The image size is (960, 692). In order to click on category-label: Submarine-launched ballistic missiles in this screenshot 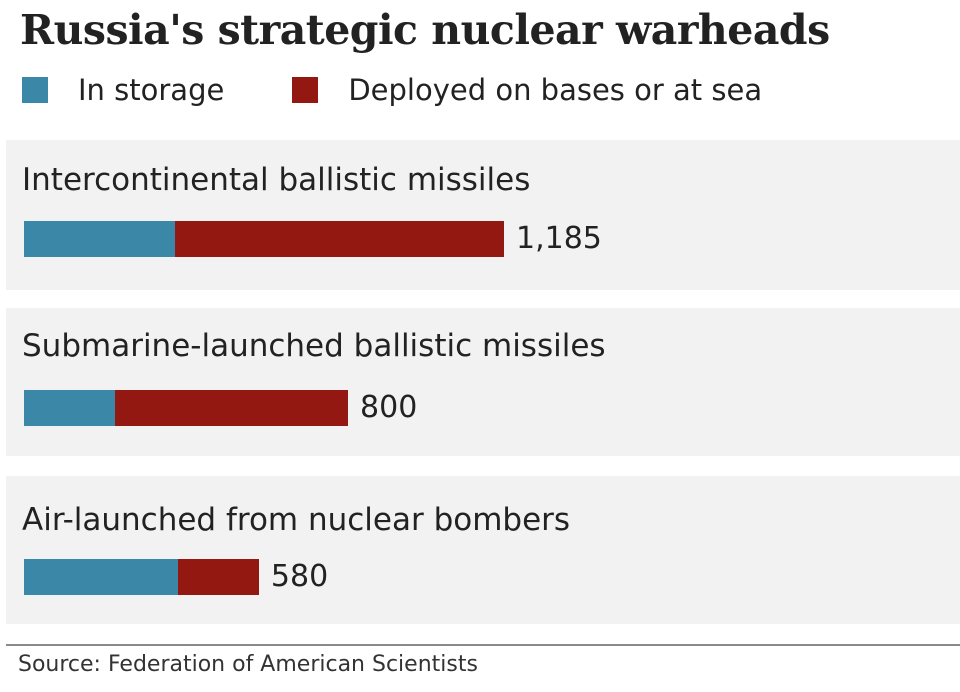, I will do `click(314, 346)`.